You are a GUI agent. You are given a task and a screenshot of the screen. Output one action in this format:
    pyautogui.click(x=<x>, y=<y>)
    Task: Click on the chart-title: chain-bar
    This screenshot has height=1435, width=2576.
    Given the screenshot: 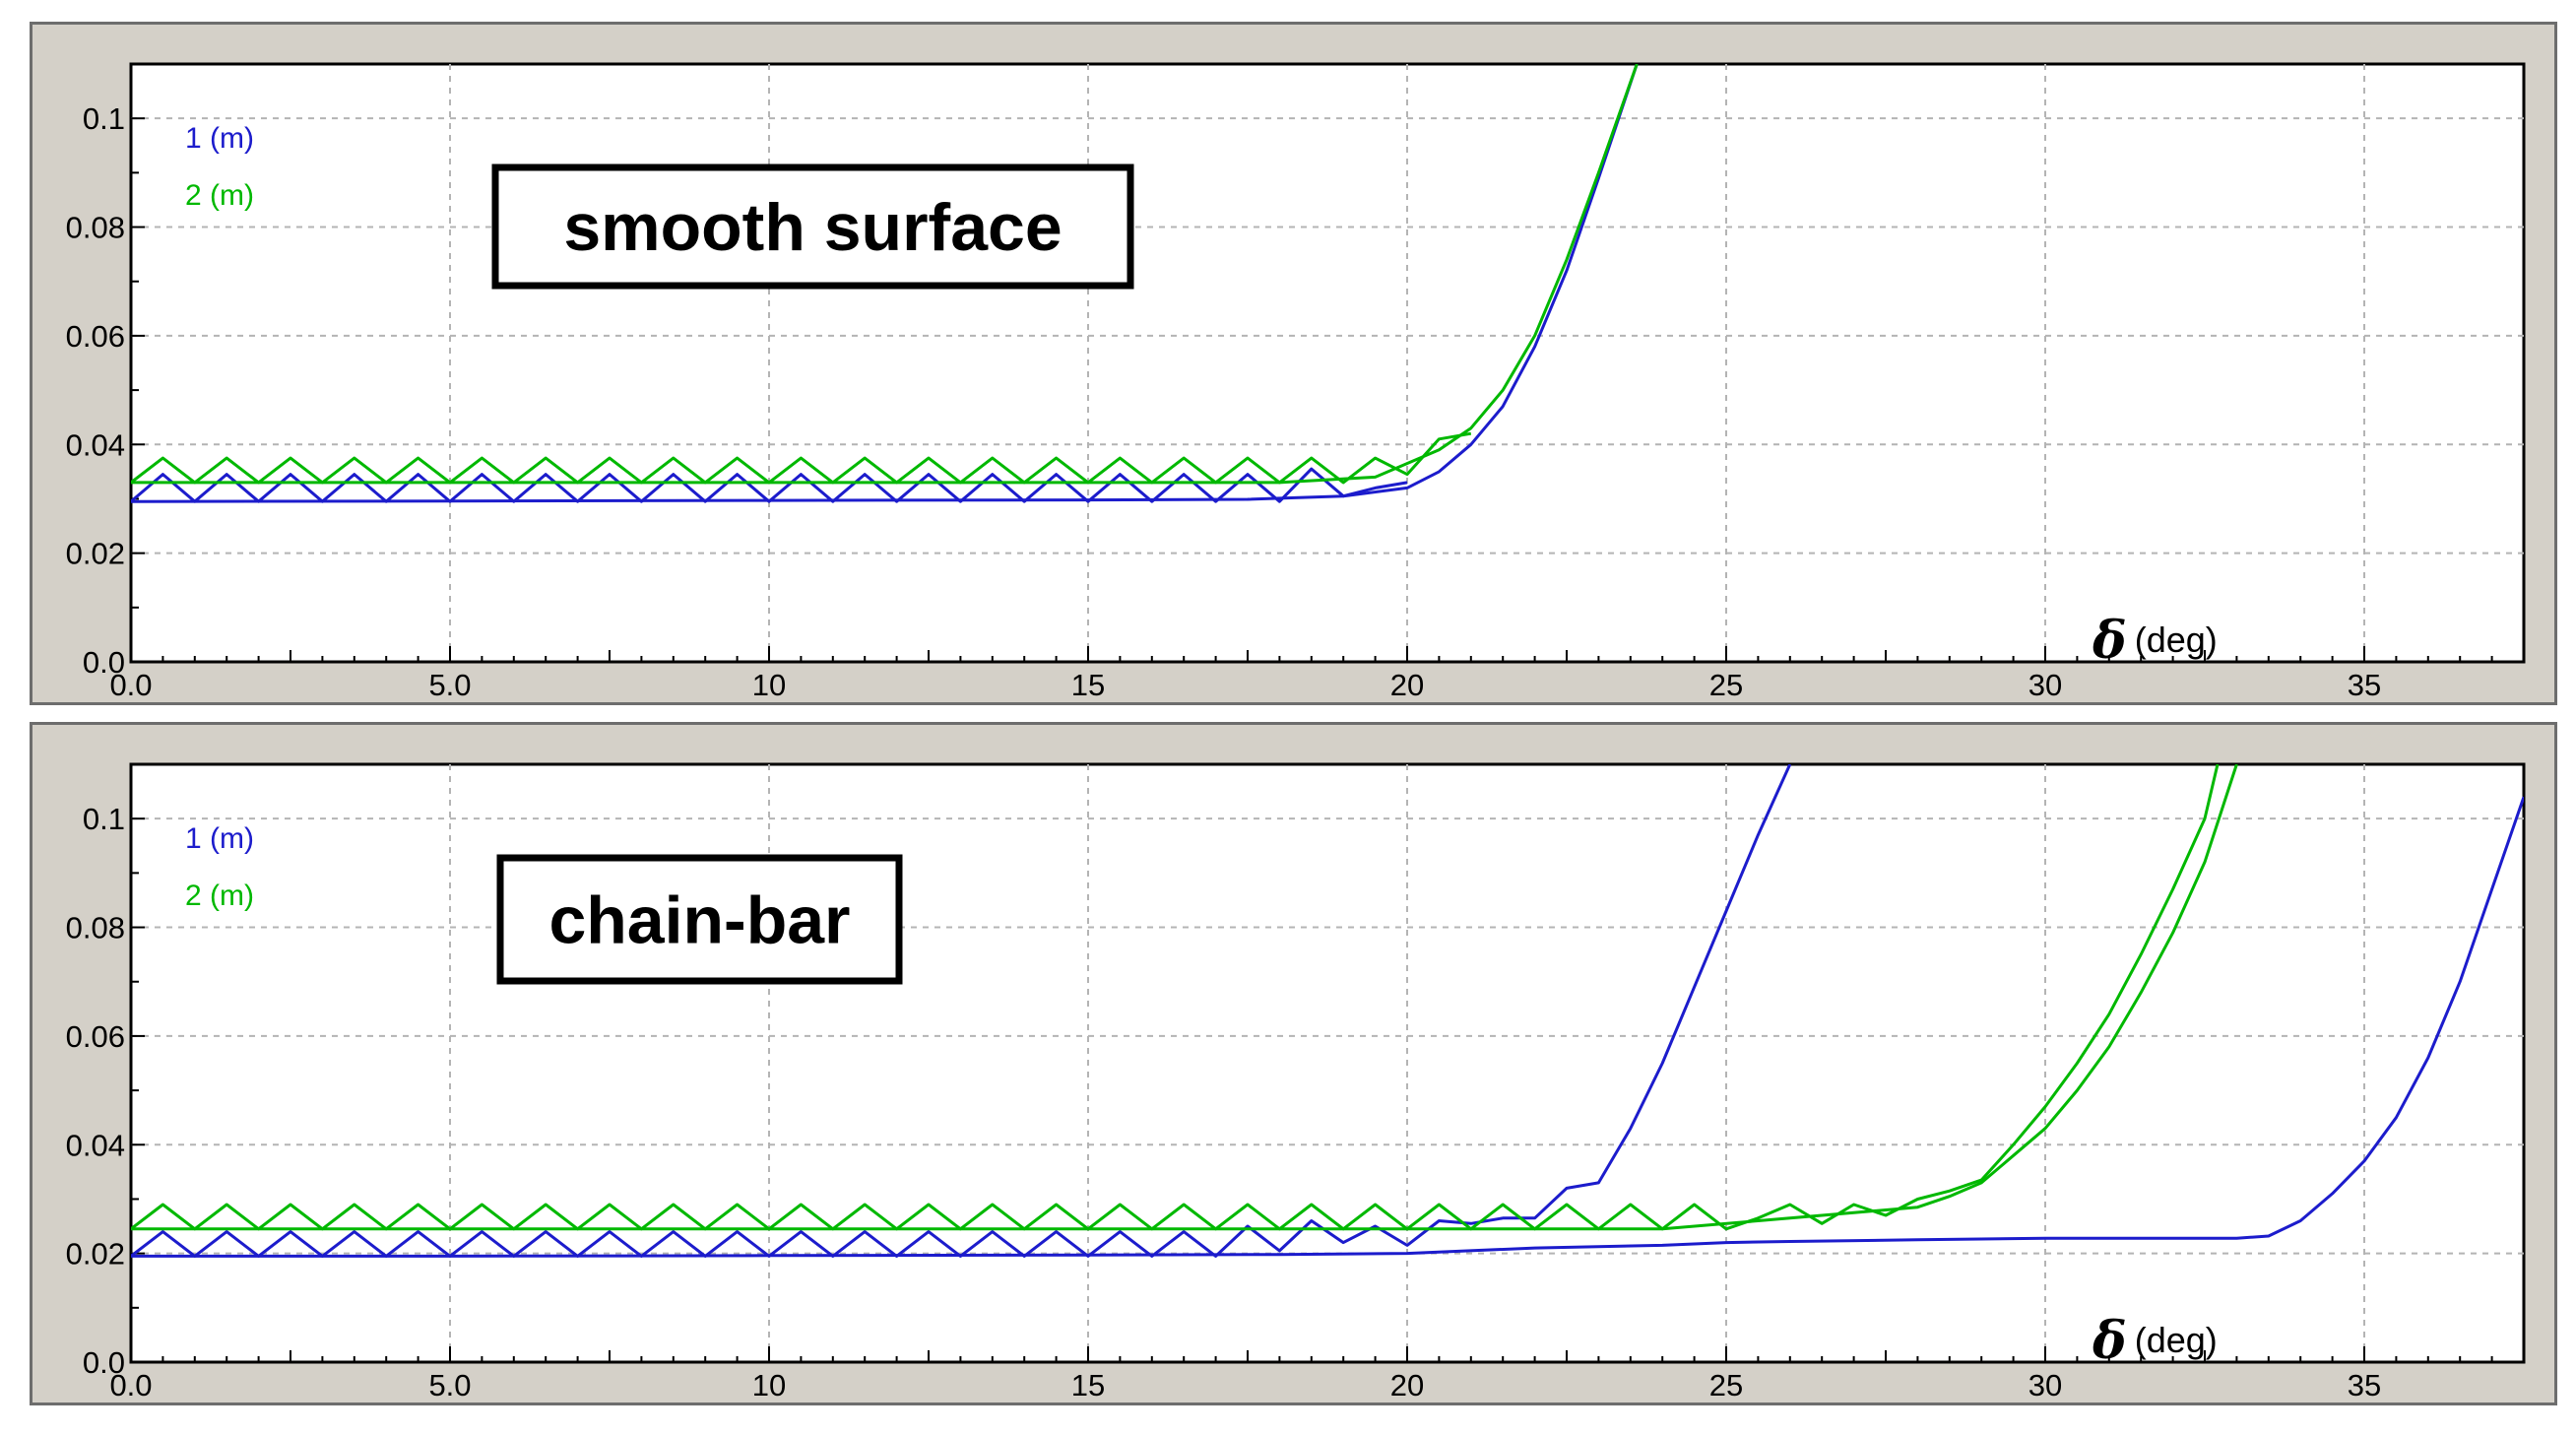 What is the action you would take?
    pyautogui.click(x=699, y=920)
    